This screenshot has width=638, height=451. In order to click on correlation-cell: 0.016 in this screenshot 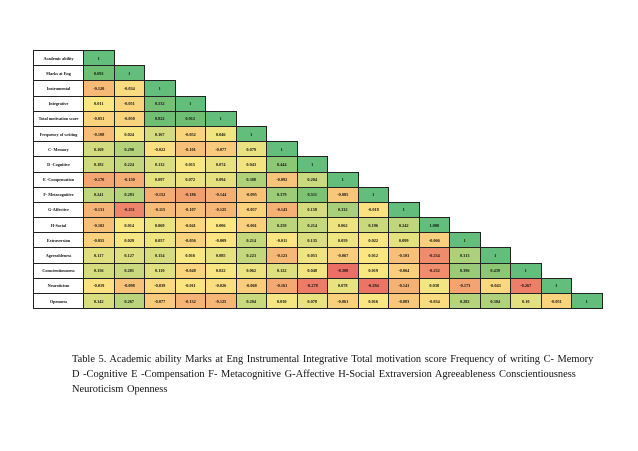, I will do `click(373, 301)`.